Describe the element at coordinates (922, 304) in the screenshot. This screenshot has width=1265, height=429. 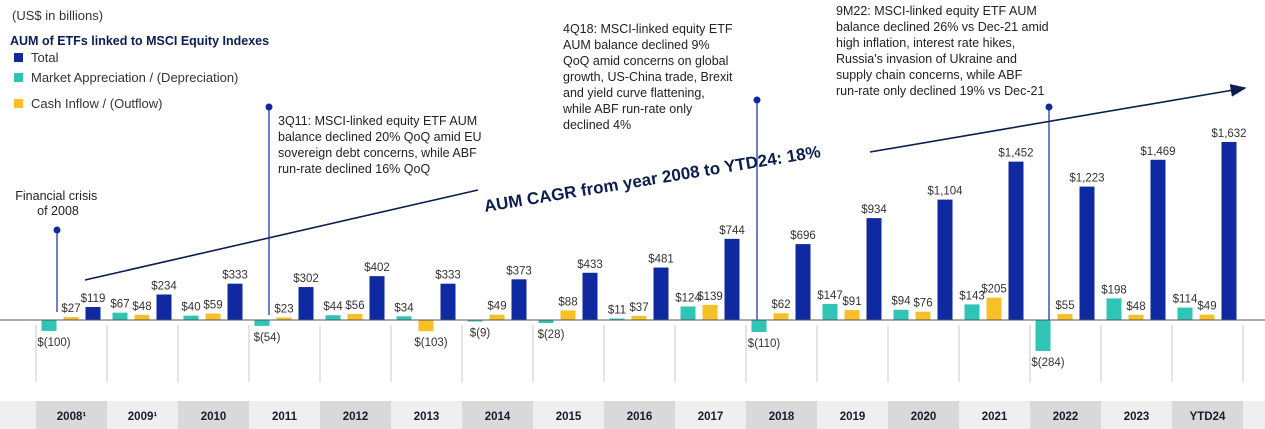
I see `data-label-cash: $76` at that location.